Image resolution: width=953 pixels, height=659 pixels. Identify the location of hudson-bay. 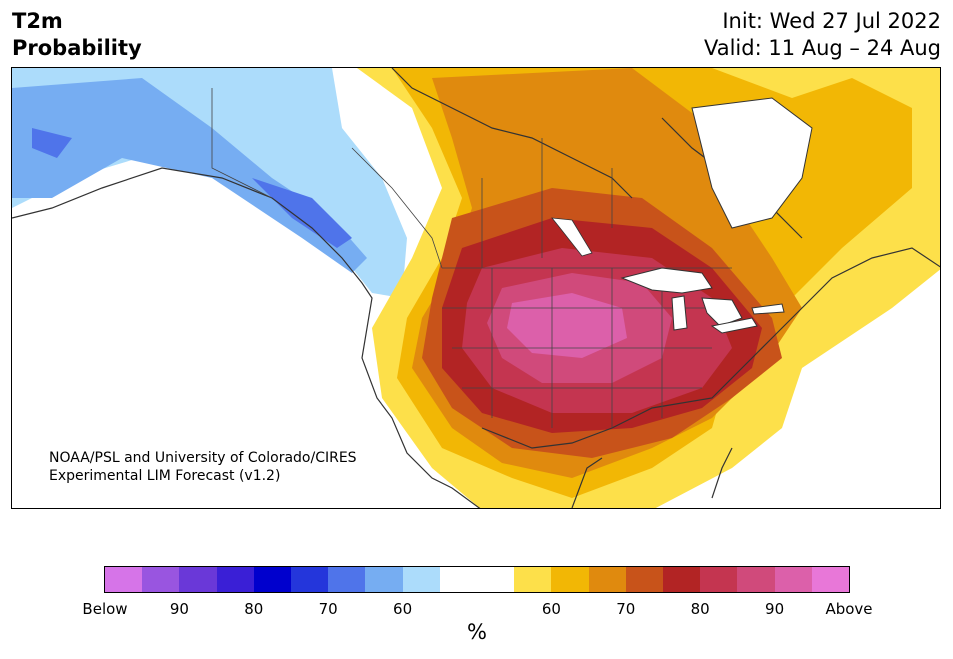
(752, 163).